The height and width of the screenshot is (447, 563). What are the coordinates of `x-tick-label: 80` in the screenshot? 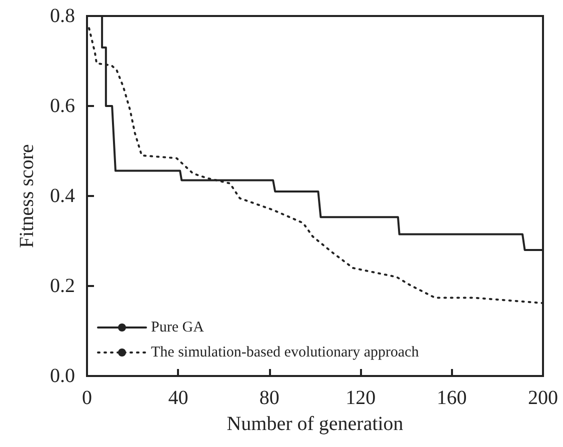 It's located at (269, 398).